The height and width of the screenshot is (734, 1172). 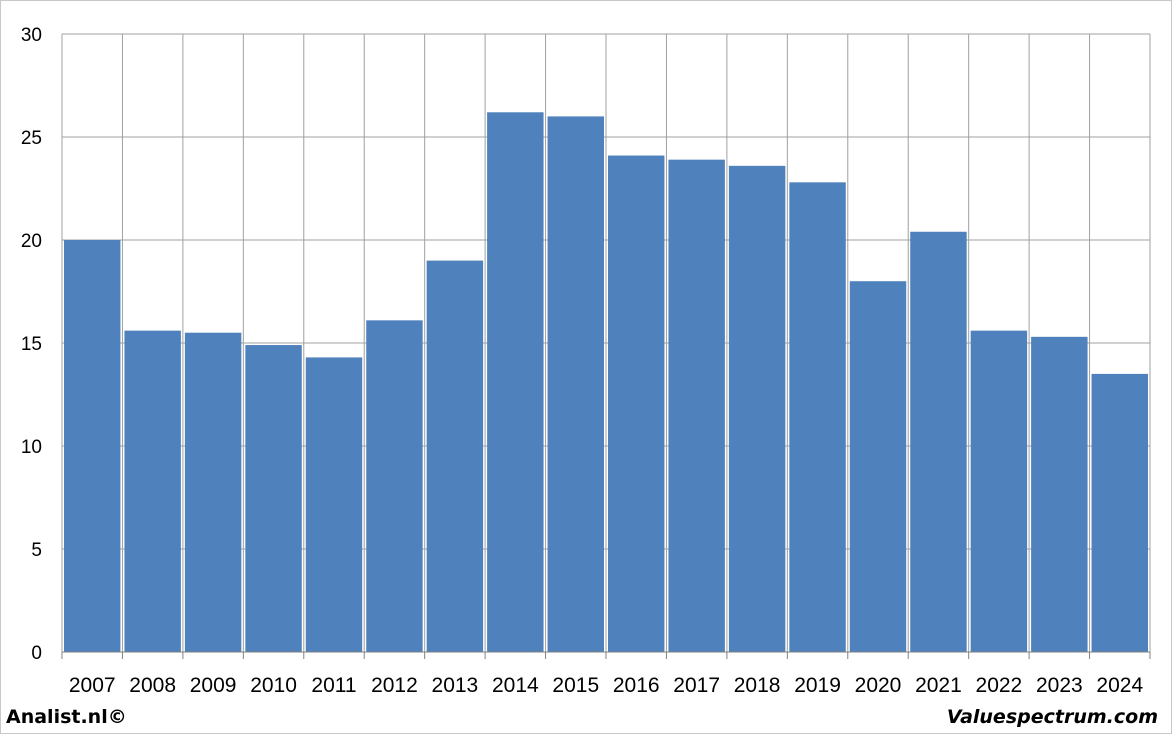 What do you see at coordinates (273, 498) in the screenshot?
I see `bar-2010` at bounding box center [273, 498].